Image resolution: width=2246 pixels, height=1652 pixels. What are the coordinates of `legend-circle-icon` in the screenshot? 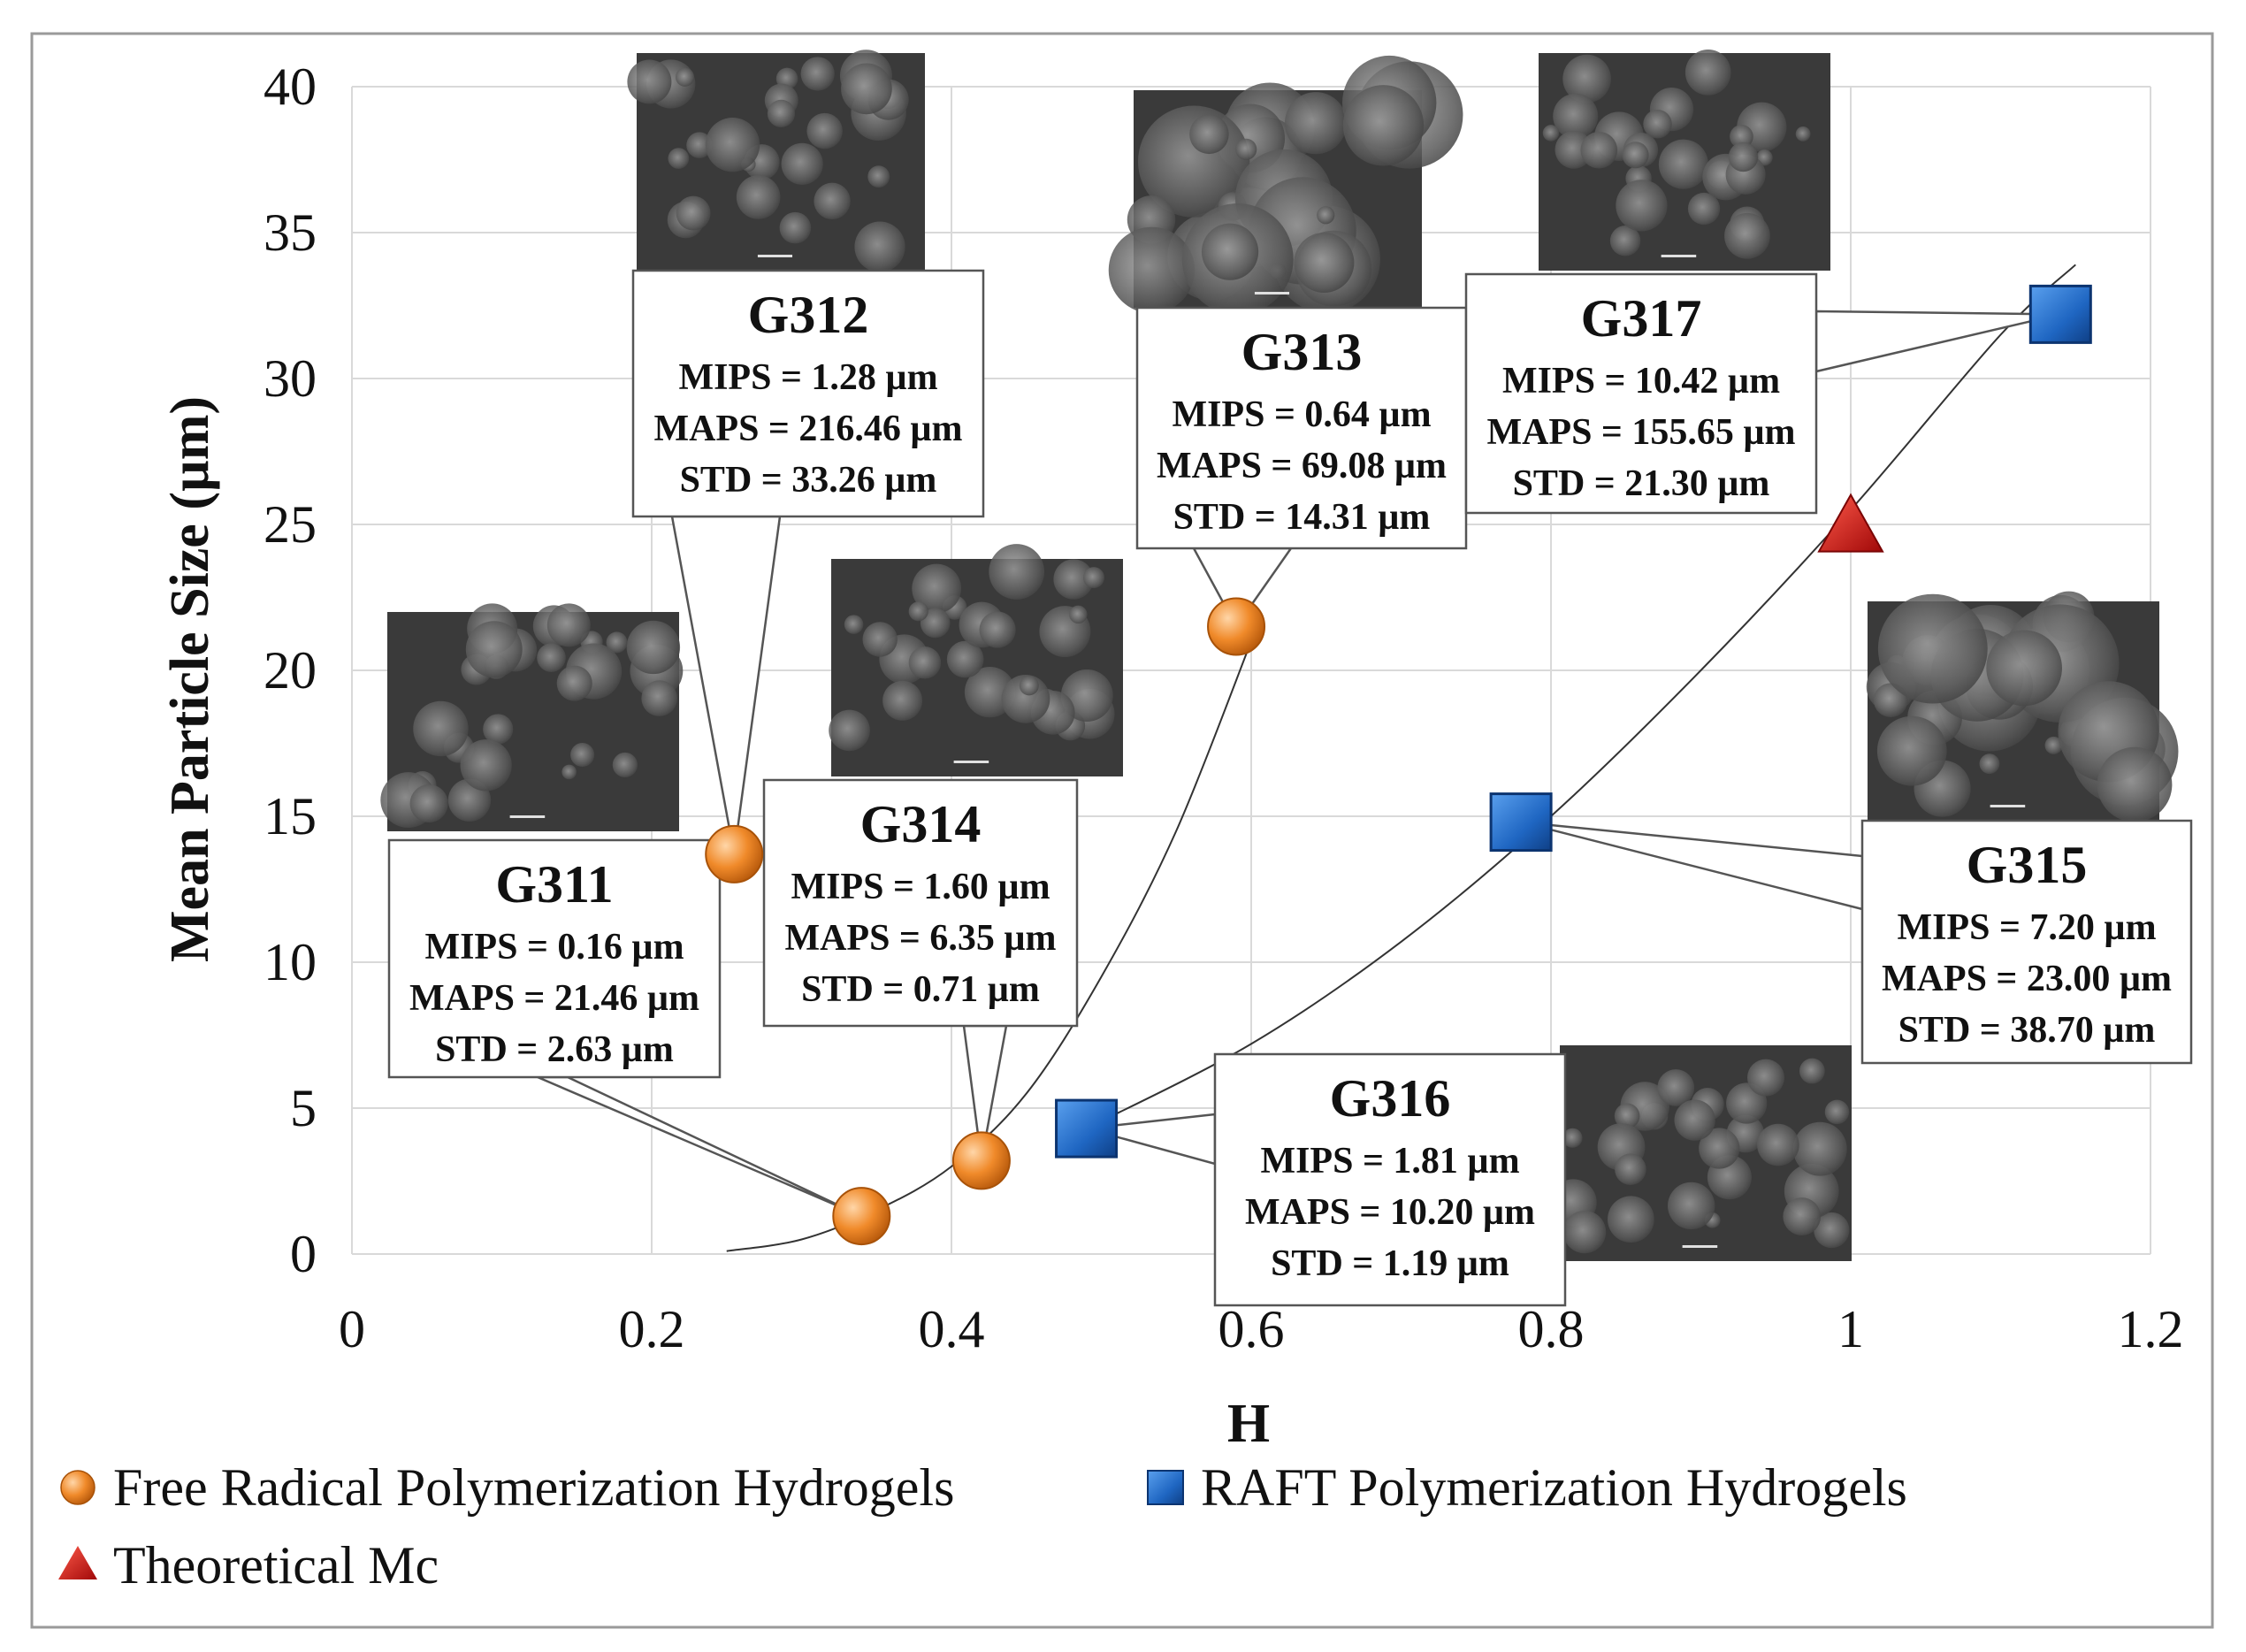 It's located at (77, 1488).